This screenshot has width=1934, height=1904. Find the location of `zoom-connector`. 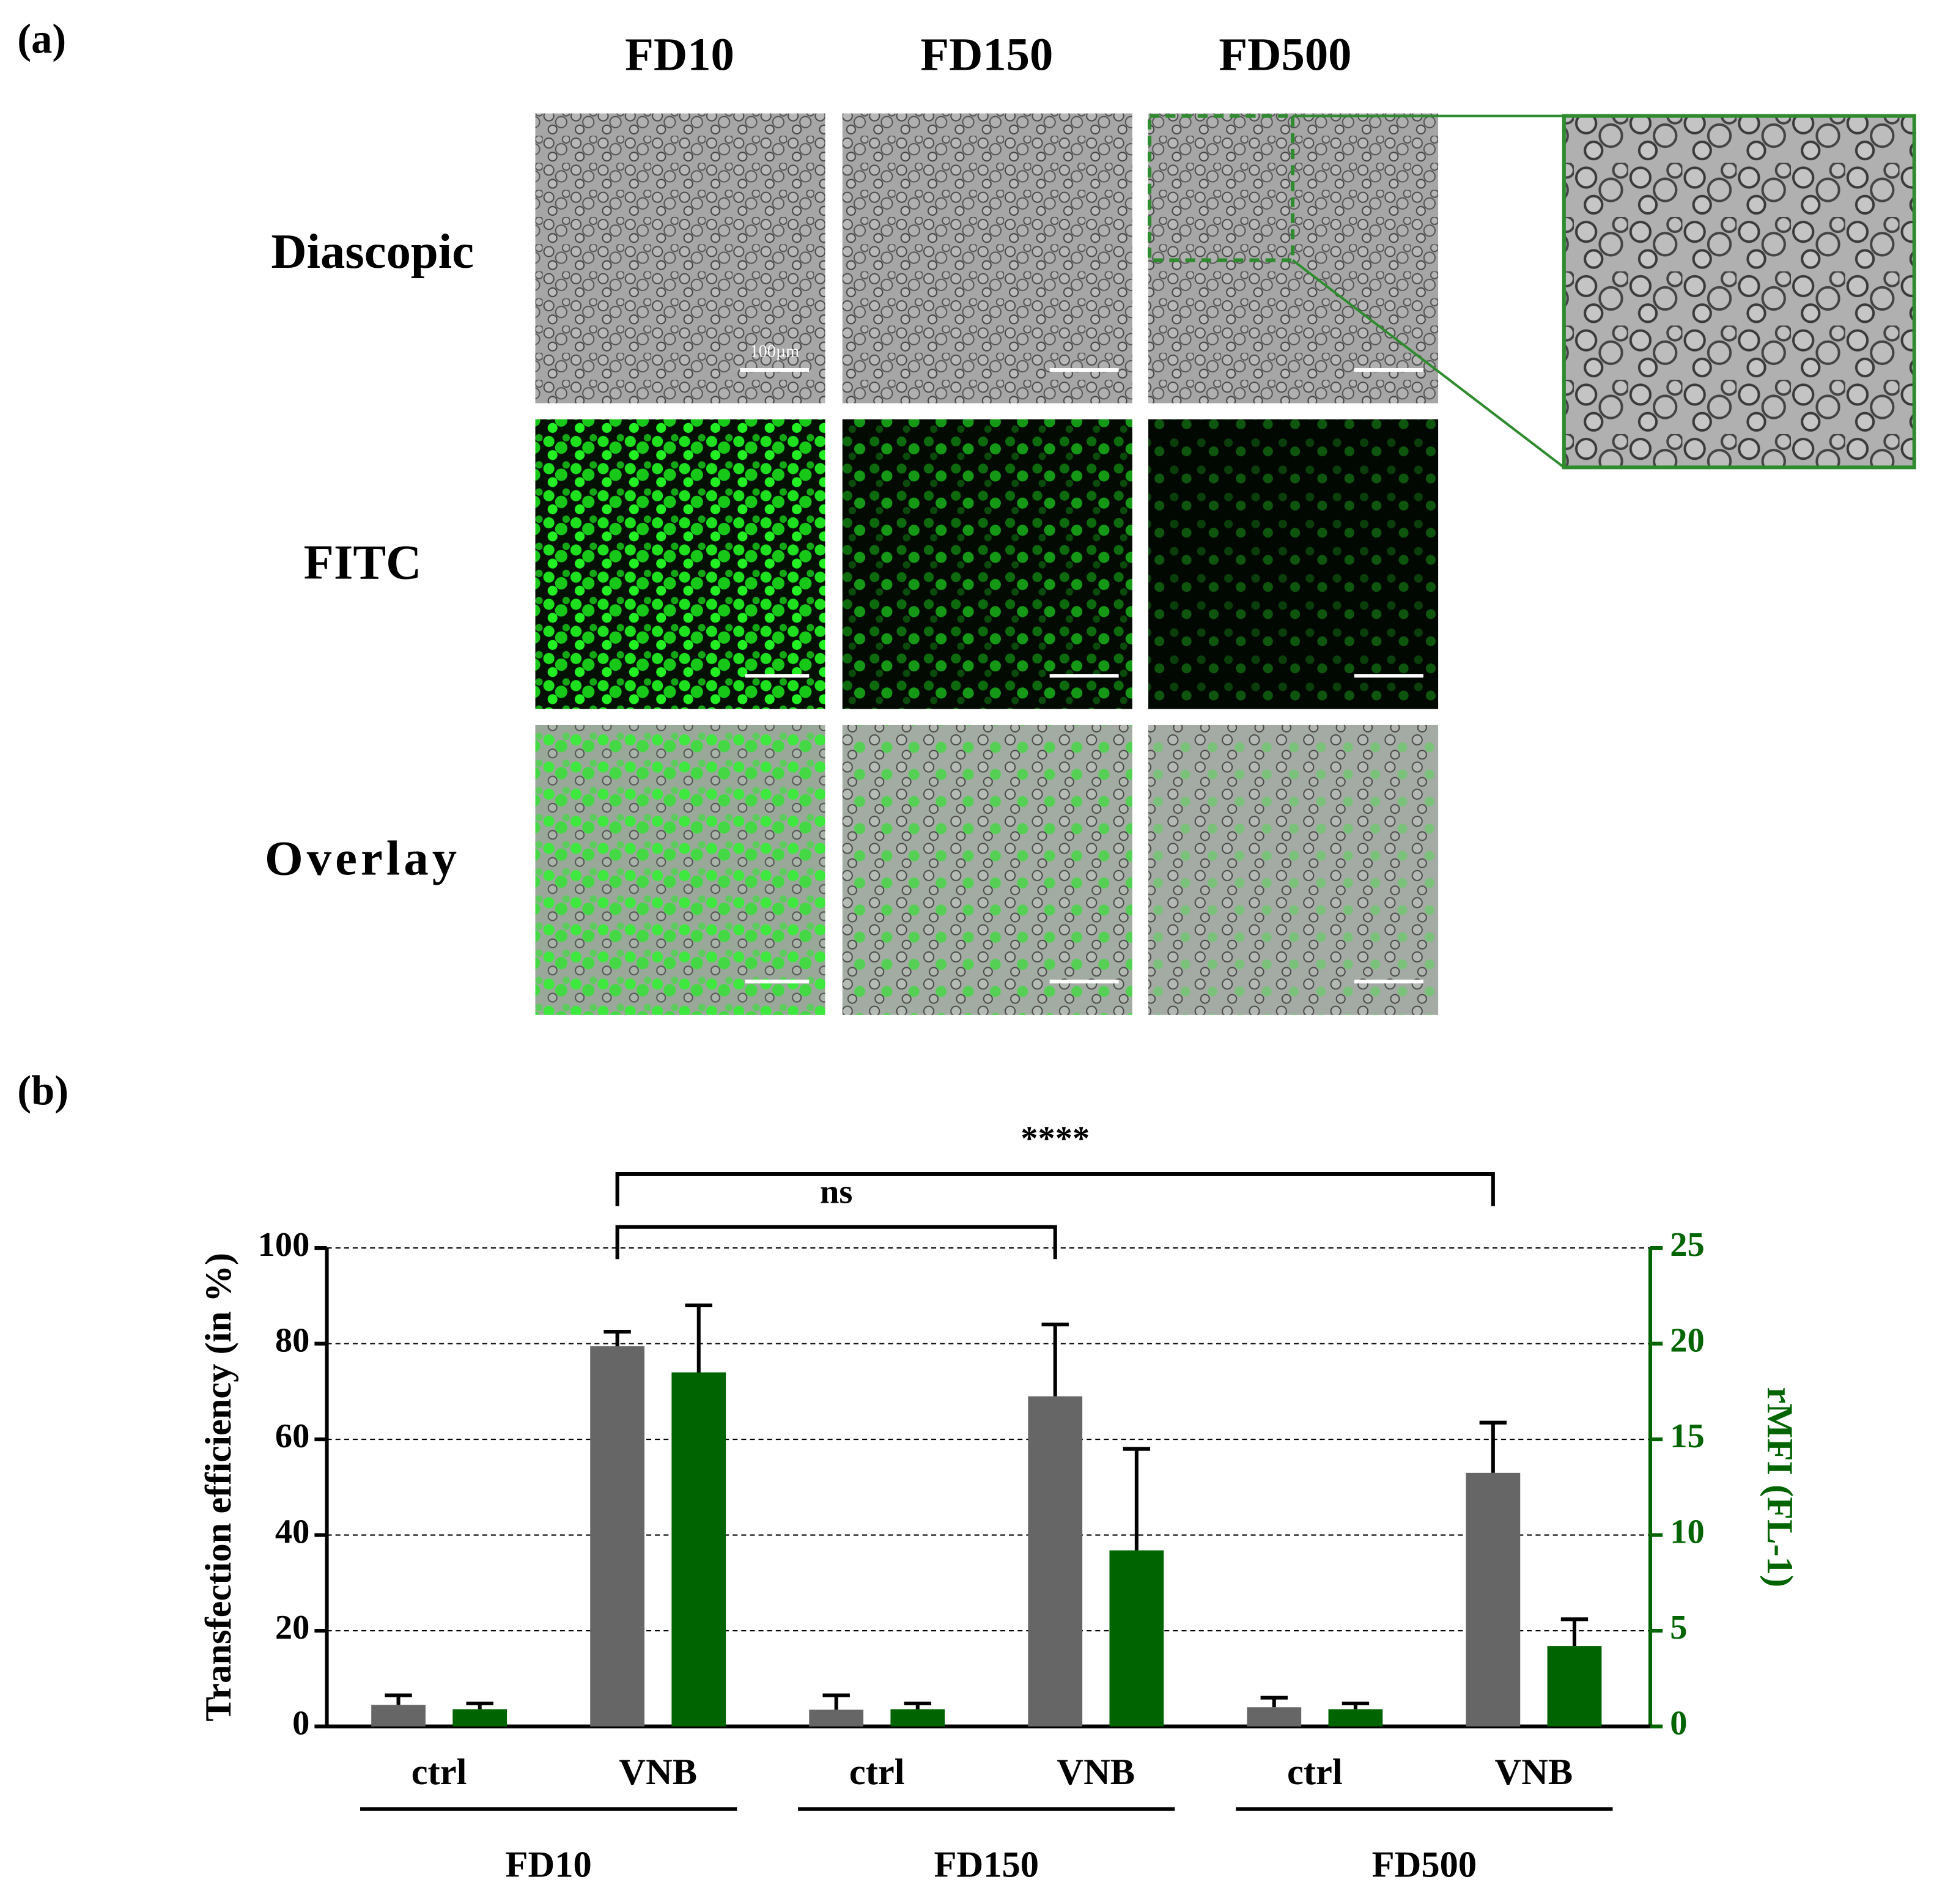

zoom-connector is located at coordinates (1428, 363).